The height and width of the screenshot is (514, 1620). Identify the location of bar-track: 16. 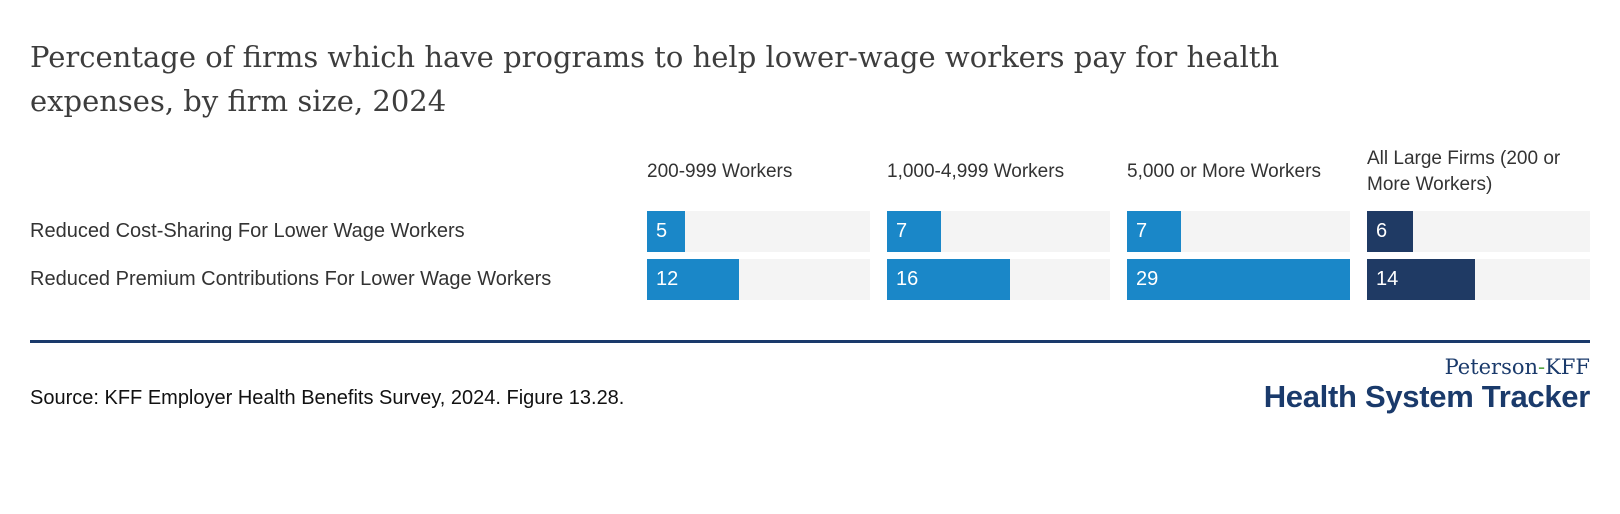
(998, 279).